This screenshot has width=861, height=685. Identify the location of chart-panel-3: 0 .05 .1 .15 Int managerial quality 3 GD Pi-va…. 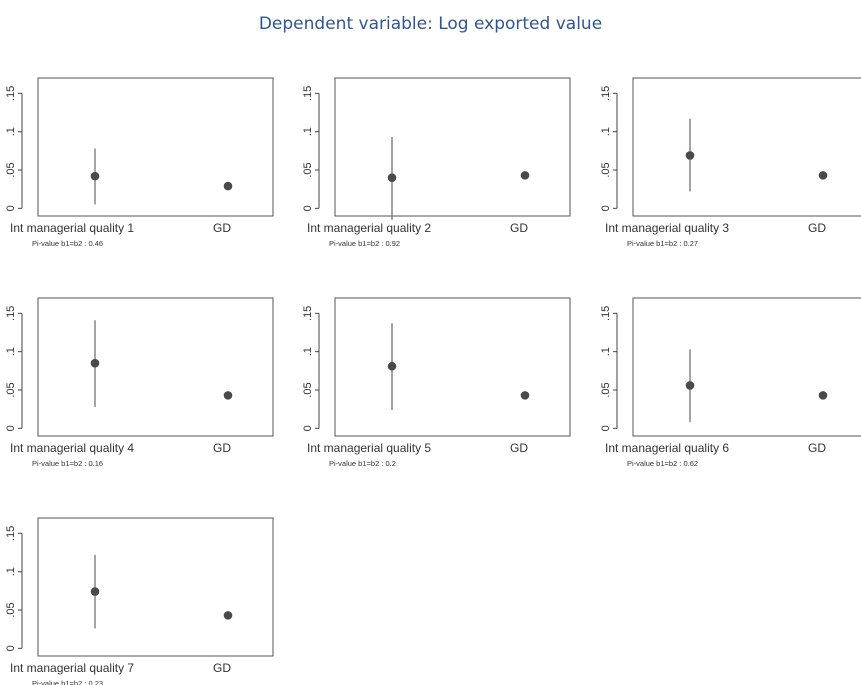
(730, 162).